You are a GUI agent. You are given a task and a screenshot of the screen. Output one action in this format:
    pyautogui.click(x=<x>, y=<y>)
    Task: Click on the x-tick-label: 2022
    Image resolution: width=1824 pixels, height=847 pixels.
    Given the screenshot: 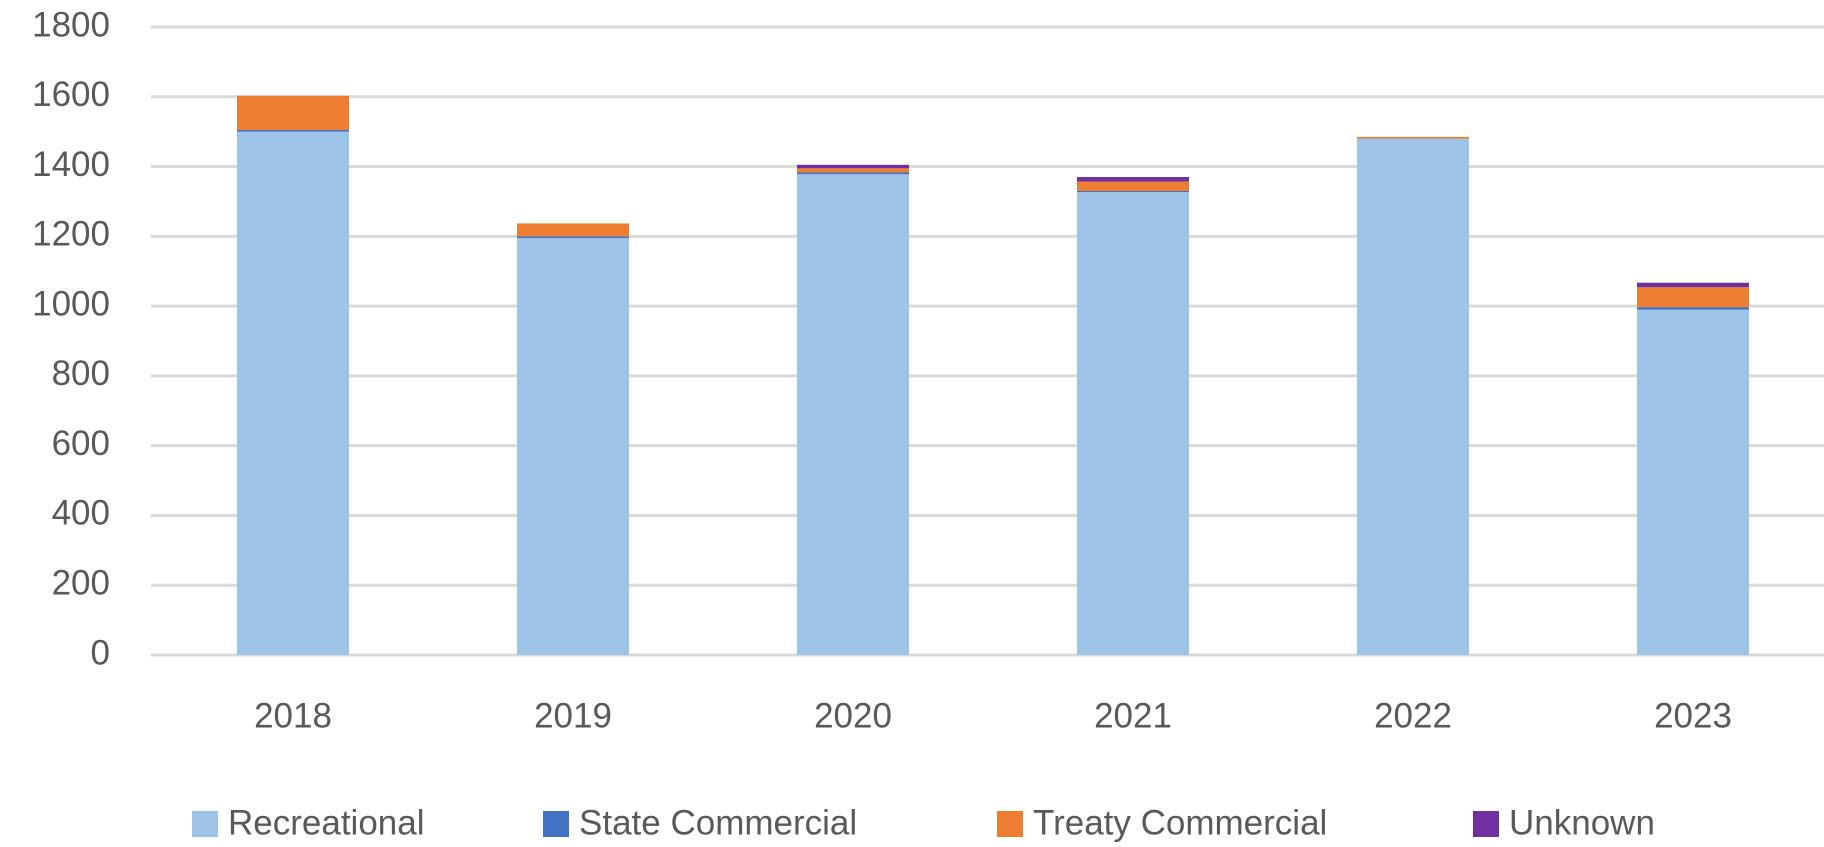 What is the action you would take?
    pyautogui.click(x=1413, y=715)
    